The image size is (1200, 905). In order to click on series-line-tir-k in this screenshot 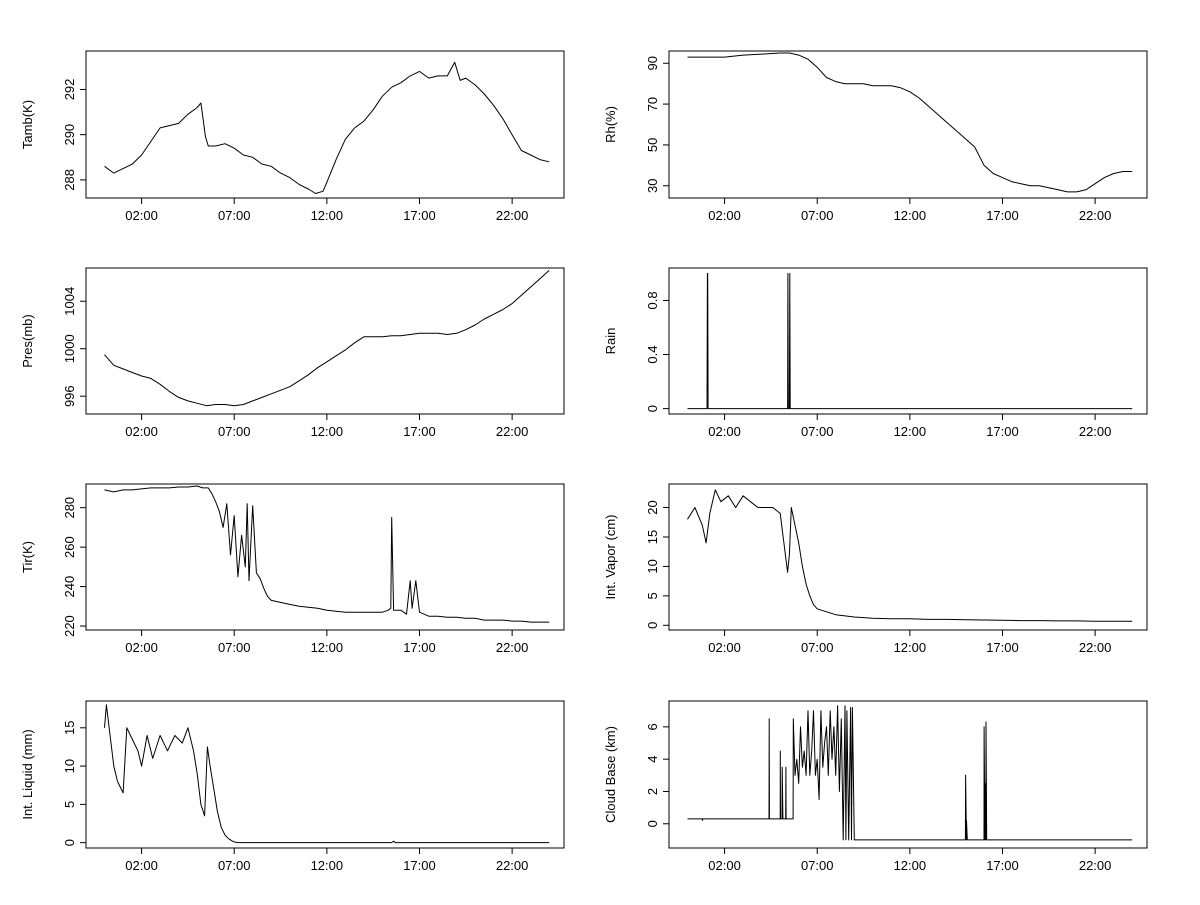, I will do `click(327, 554)`.